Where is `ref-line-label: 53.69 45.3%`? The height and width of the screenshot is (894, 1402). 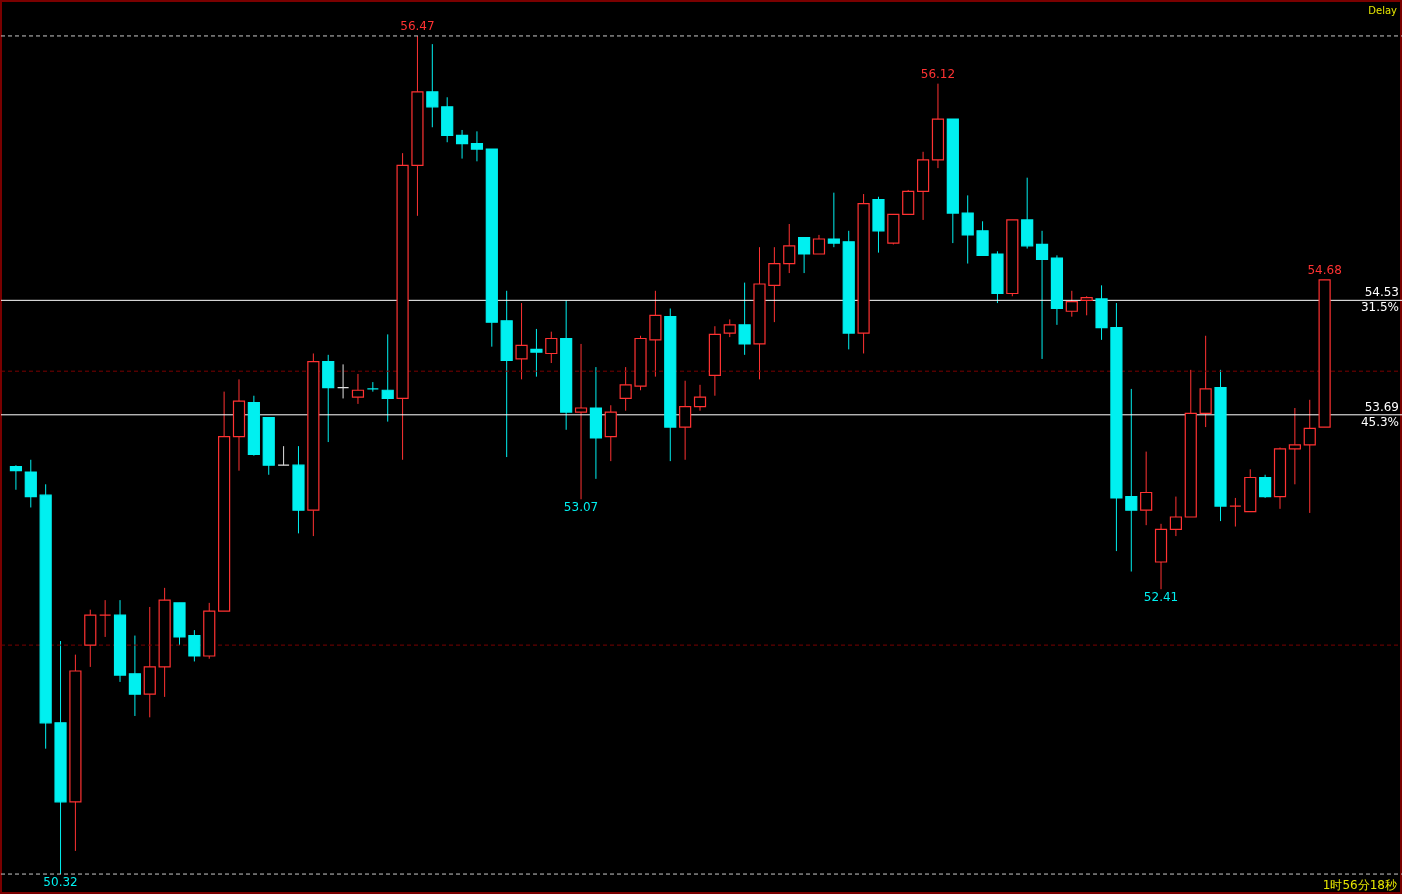
ref-line-label: 53.69 45.3% is located at coordinates (1379, 414).